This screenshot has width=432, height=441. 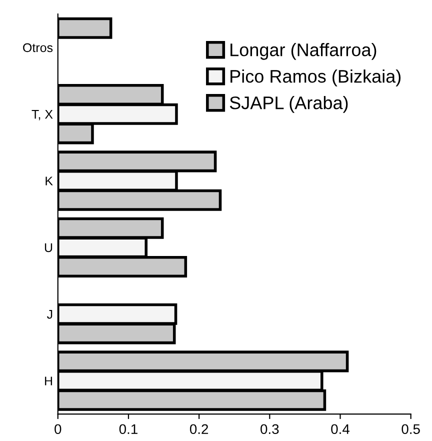 I want to click on y-tick-label: U, so click(x=48, y=247).